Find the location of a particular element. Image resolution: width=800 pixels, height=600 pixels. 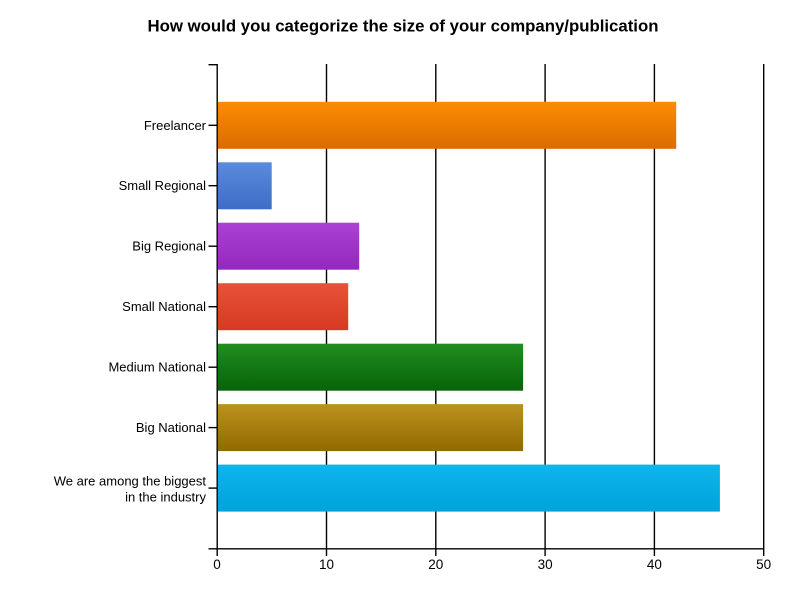

svg-text: 10 is located at coordinates (326, 564).